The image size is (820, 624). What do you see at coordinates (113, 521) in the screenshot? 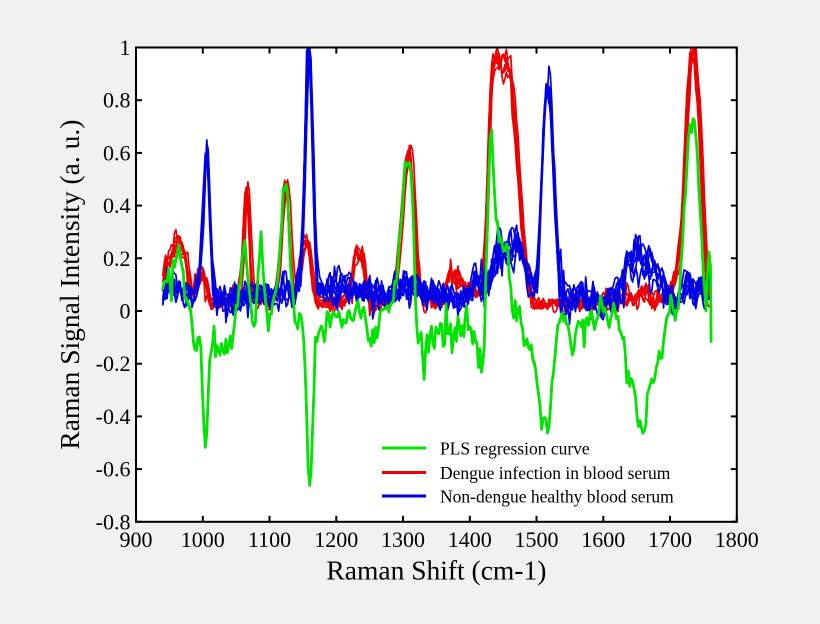
I see `svg-text: -0.8` at bounding box center [113, 521].